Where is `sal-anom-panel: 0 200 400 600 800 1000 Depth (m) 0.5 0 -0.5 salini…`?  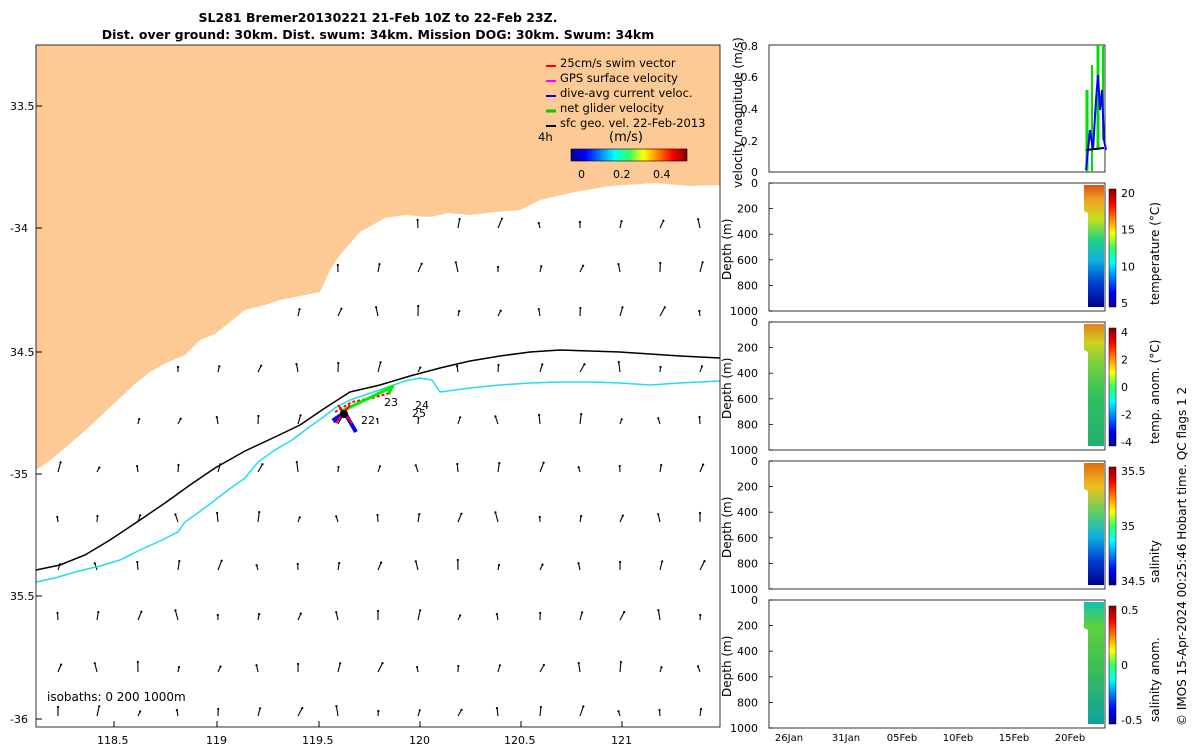 sal-anom-panel: 0 200 400 600 800 1000 Depth (m) 0.5 0 -0.5 salini… is located at coordinates (941, 664).